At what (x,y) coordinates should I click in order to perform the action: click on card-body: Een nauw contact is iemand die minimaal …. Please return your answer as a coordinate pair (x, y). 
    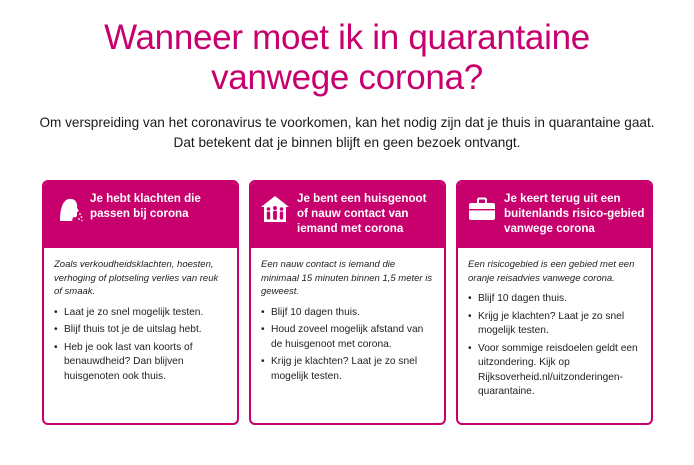
    Looking at the image, I should click on (347, 316).